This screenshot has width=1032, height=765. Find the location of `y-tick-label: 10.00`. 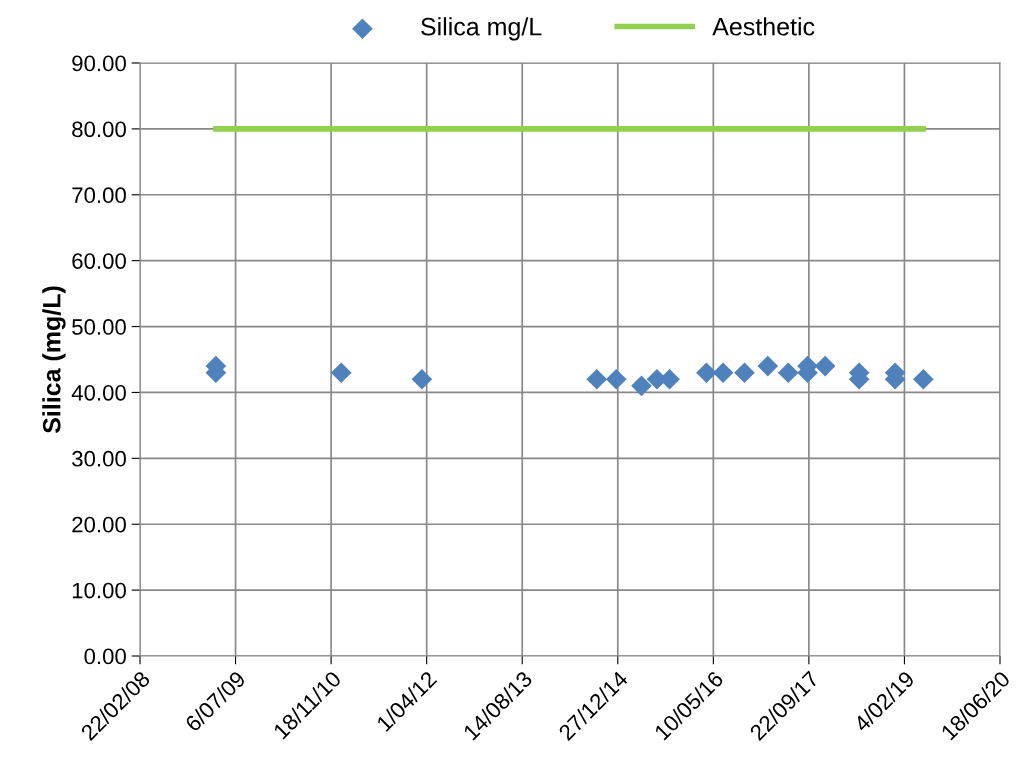

y-tick-label: 10.00 is located at coordinates (99, 590).